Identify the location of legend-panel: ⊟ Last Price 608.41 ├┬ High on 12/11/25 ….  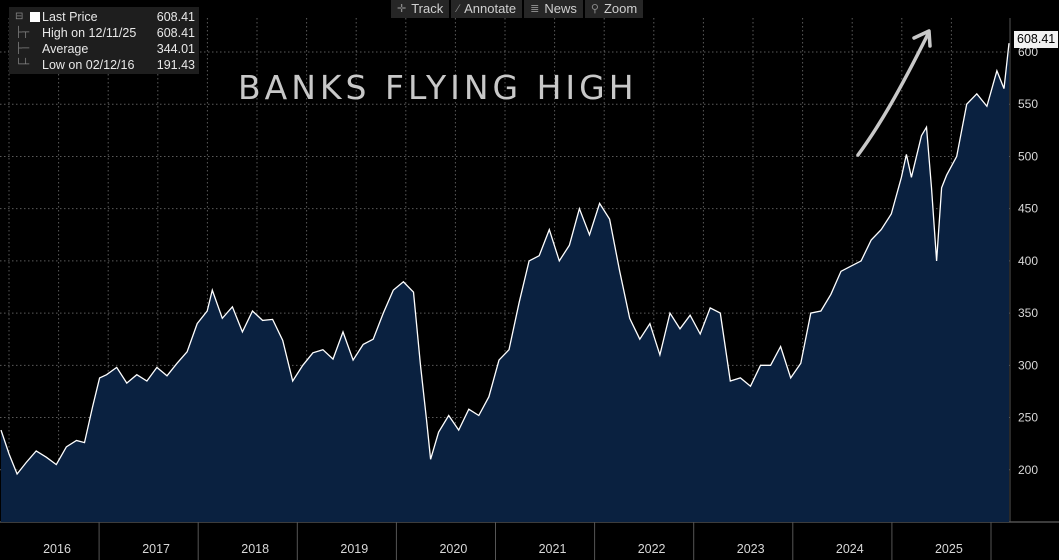
(104, 40).